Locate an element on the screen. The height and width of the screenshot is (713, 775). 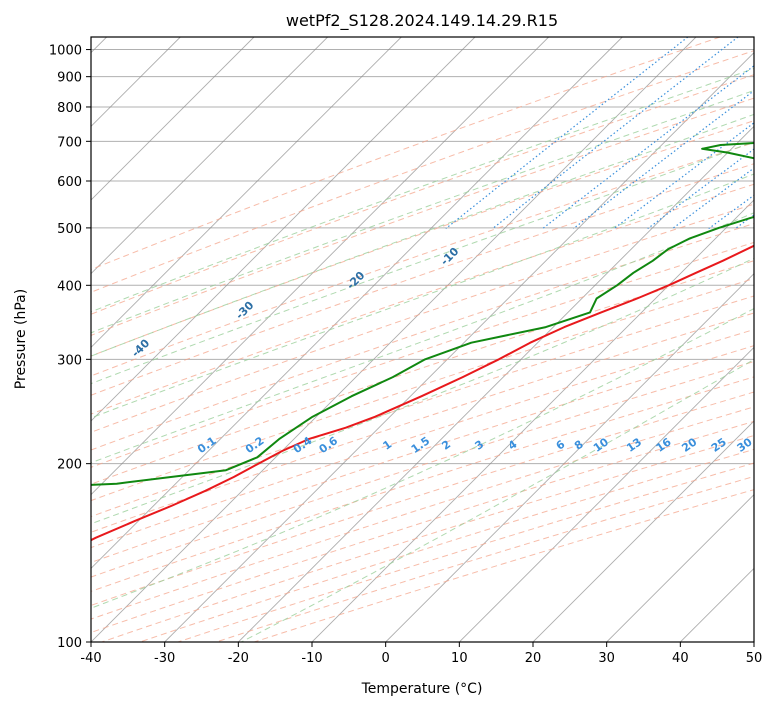
y-tick-label: 600 is located at coordinates (69, 182).